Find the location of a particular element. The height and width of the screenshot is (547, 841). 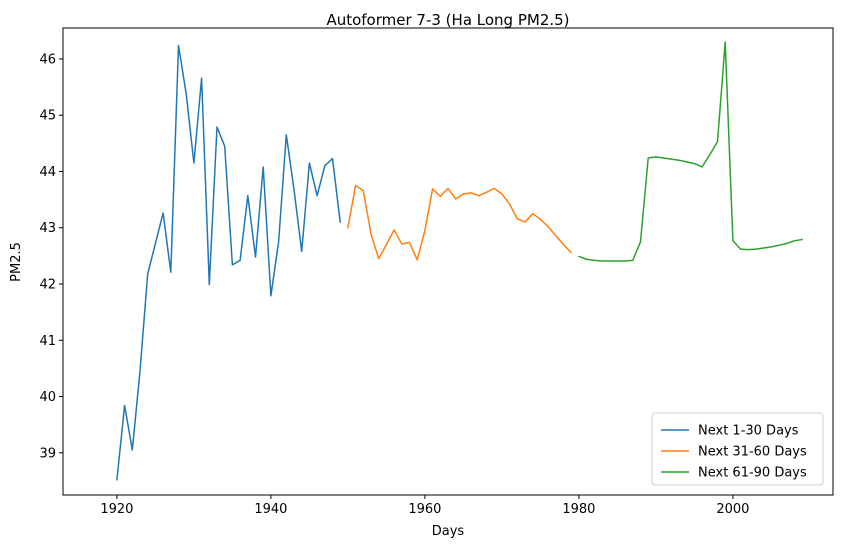

legend-box is located at coordinates (737, 449).